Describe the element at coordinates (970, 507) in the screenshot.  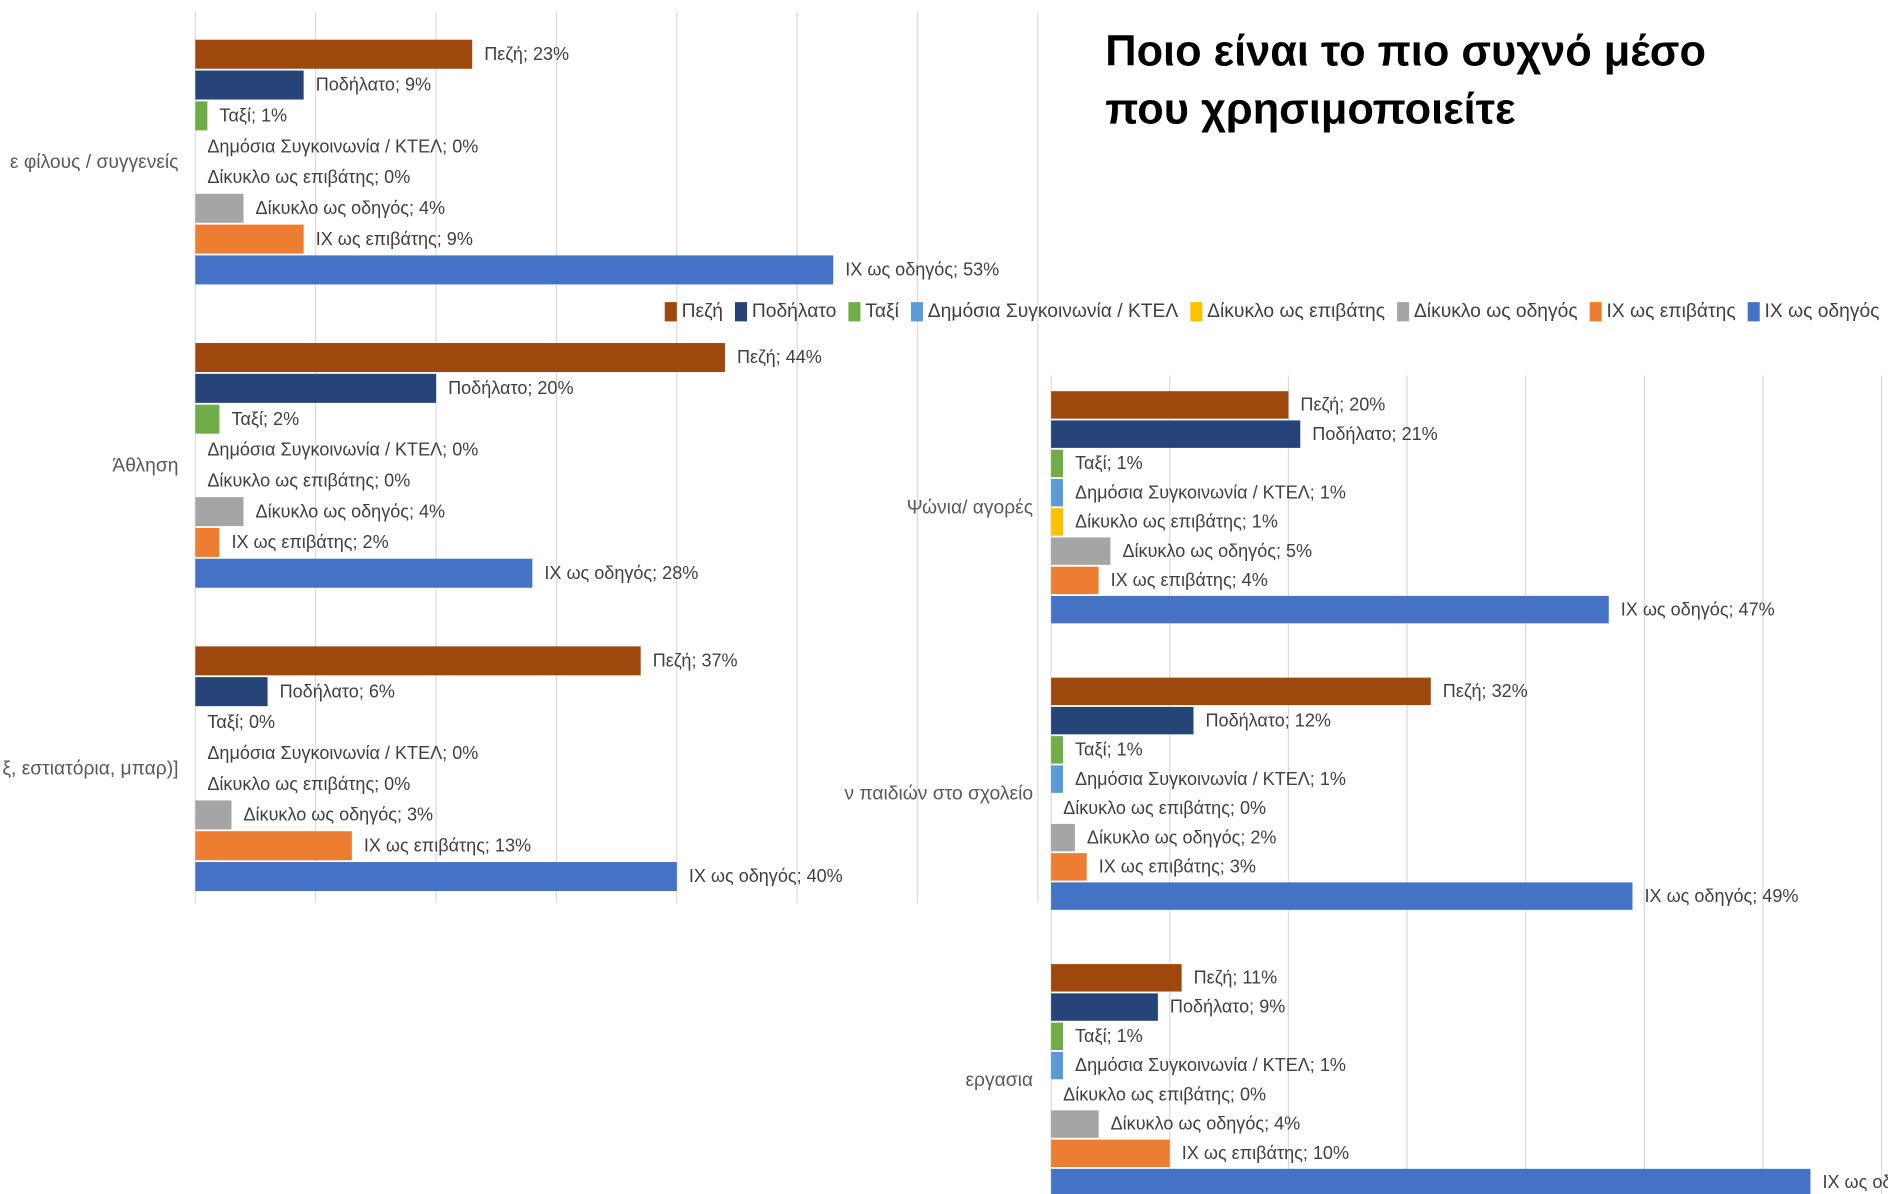
I see `category-label: Ψώνια/ αγορές` at that location.